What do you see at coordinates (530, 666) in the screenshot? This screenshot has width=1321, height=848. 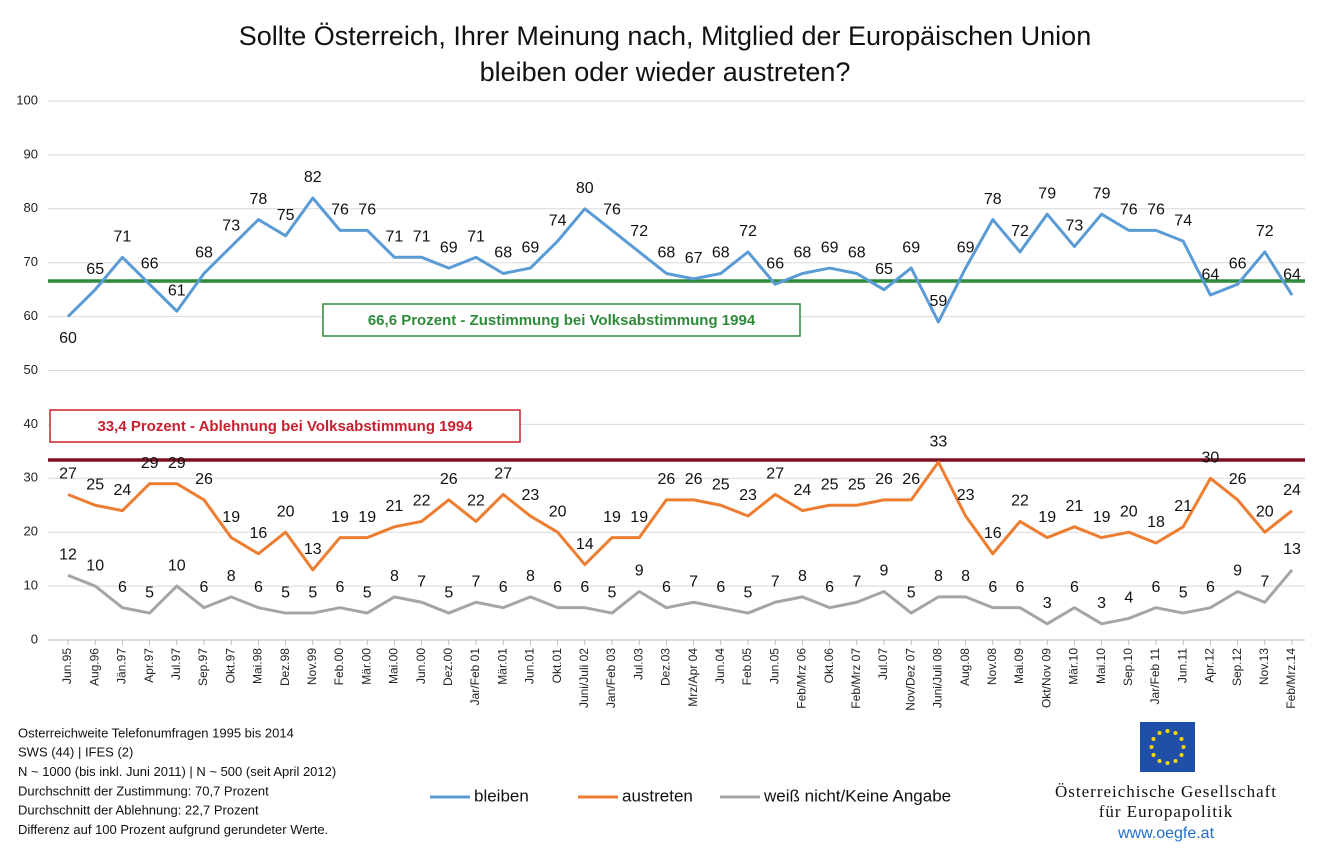 I see `x-tick-label: Jun.01` at bounding box center [530, 666].